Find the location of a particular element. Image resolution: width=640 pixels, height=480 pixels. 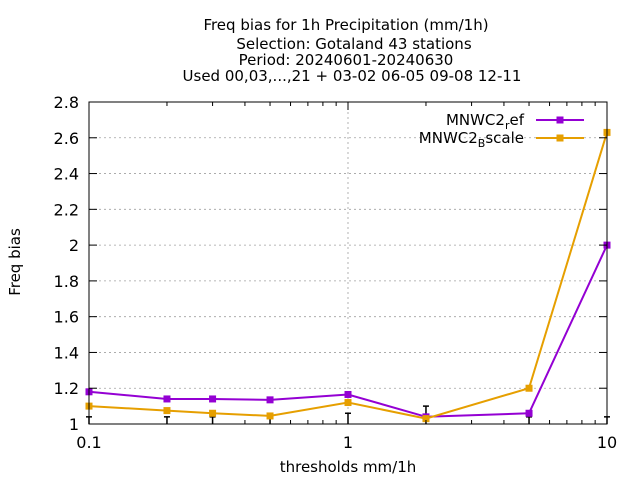

x-tick-label: 10 is located at coordinates (607, 442).